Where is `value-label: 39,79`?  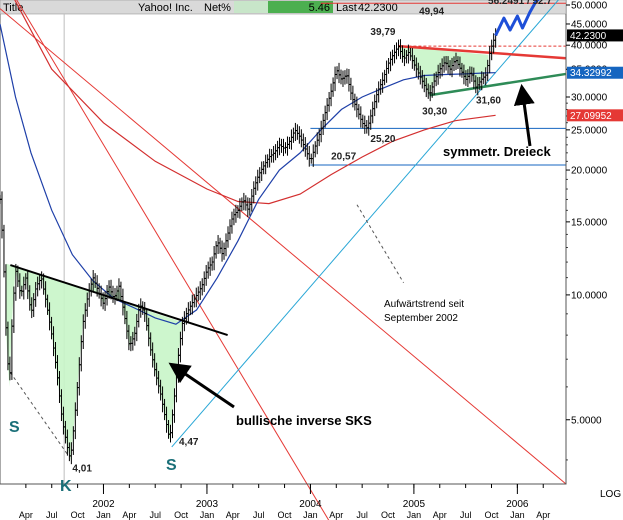
value-label: 39,79 is located at coordinates (382, 32).